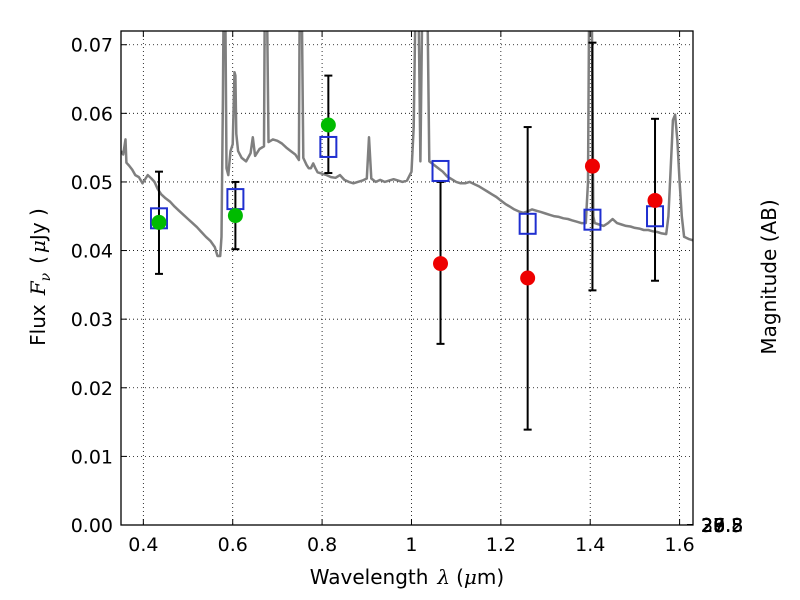 This screenshot has width=800, height=600. I want to click on y2-tick-label: 26.8, so click(722, 526).